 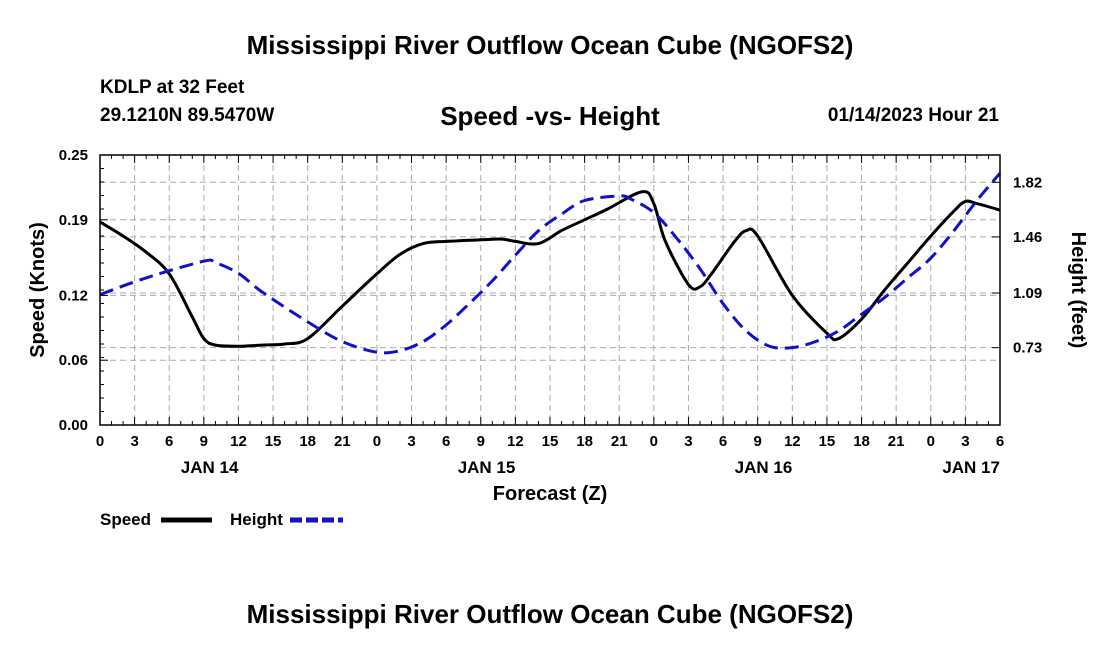 What do you see at coordinates (913, 115) in the screenshot?
I see `forecast-run-time: 01/14/2023 Hour 21` at bounding box center [913, 115].